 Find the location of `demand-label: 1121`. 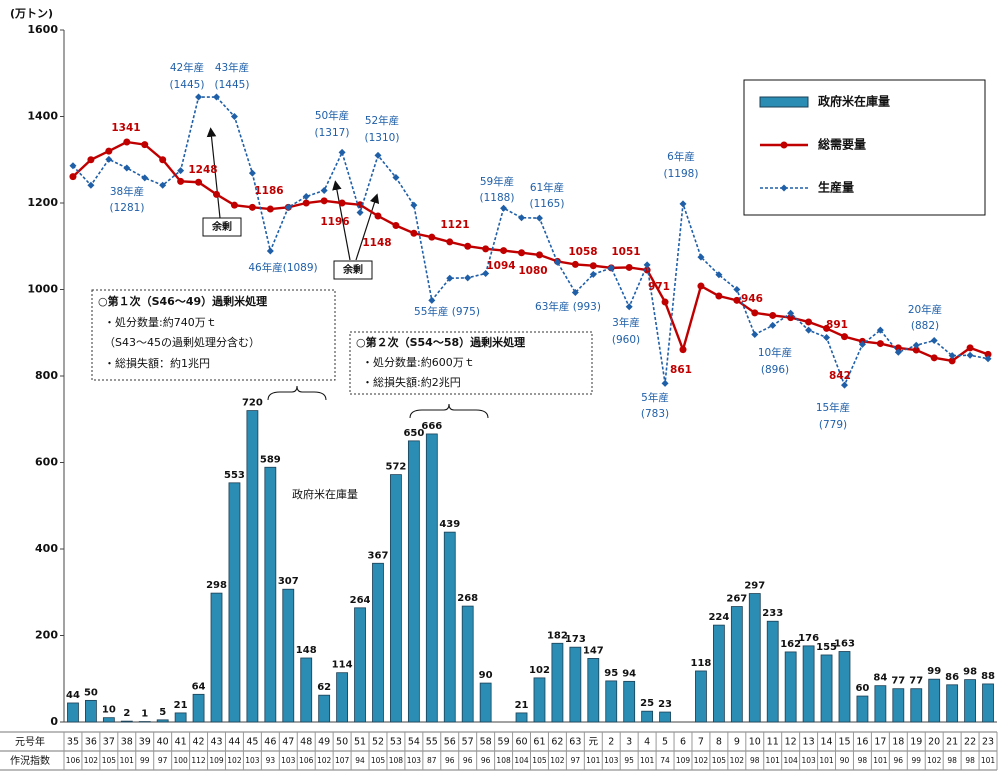

demand-label: 1121 is located at coordinates (454, 225).